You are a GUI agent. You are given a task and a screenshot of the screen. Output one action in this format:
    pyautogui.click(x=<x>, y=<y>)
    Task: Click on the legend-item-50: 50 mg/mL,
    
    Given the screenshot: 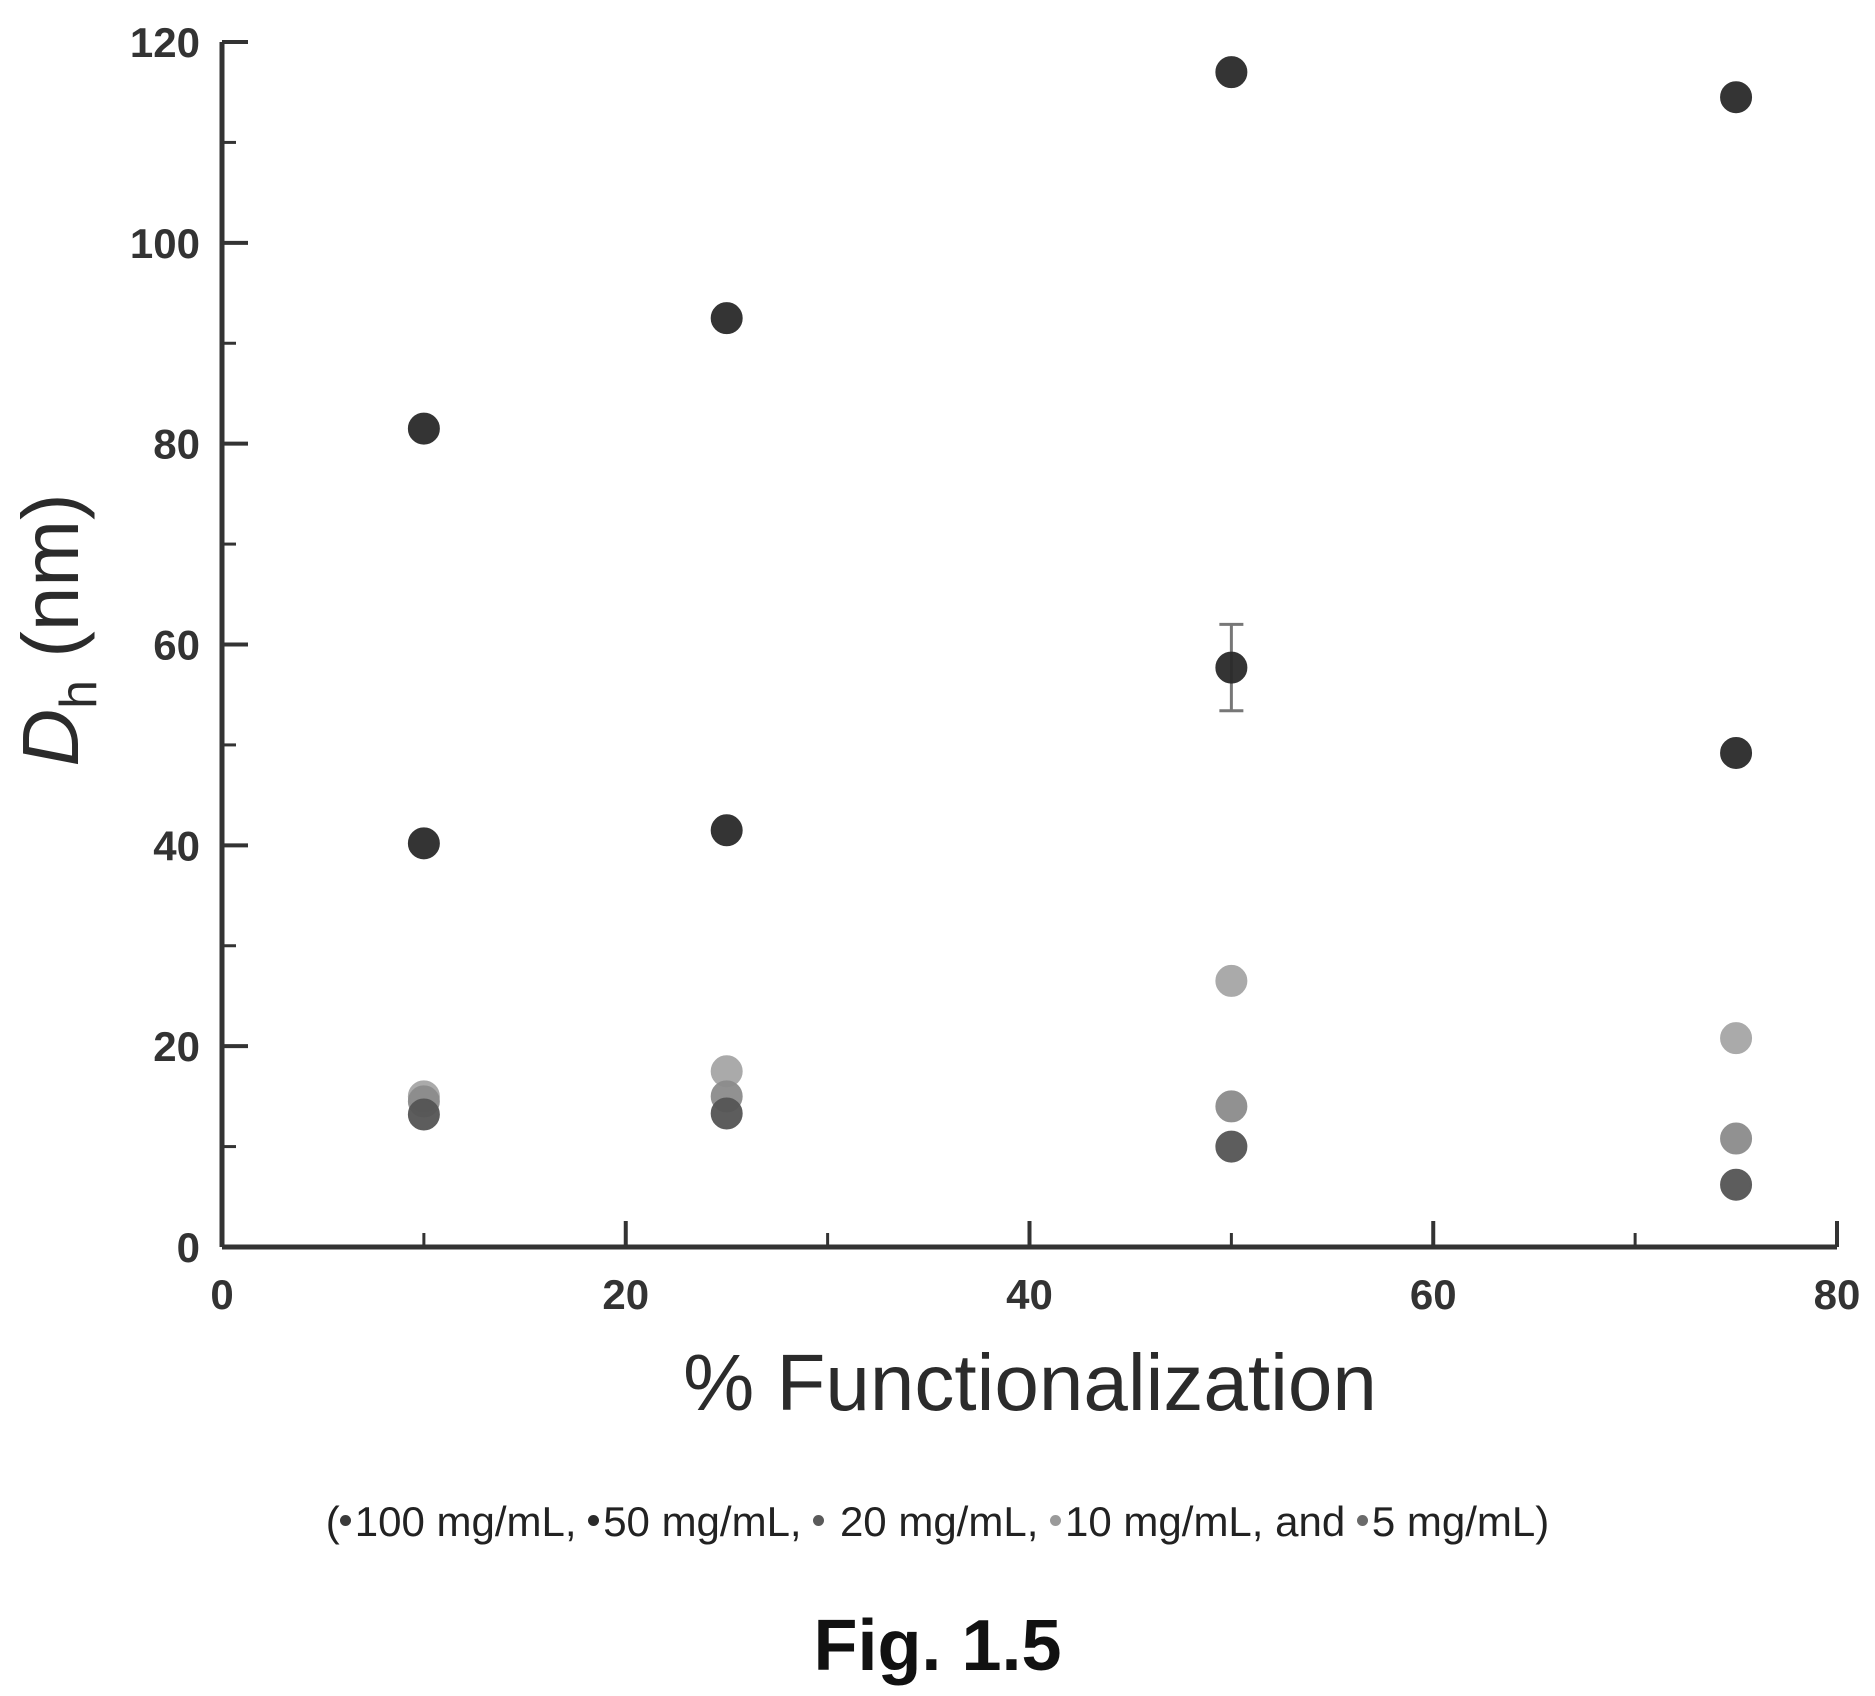 What is the action you would take?
    pyautogui.click(x=700, y=1521)
    